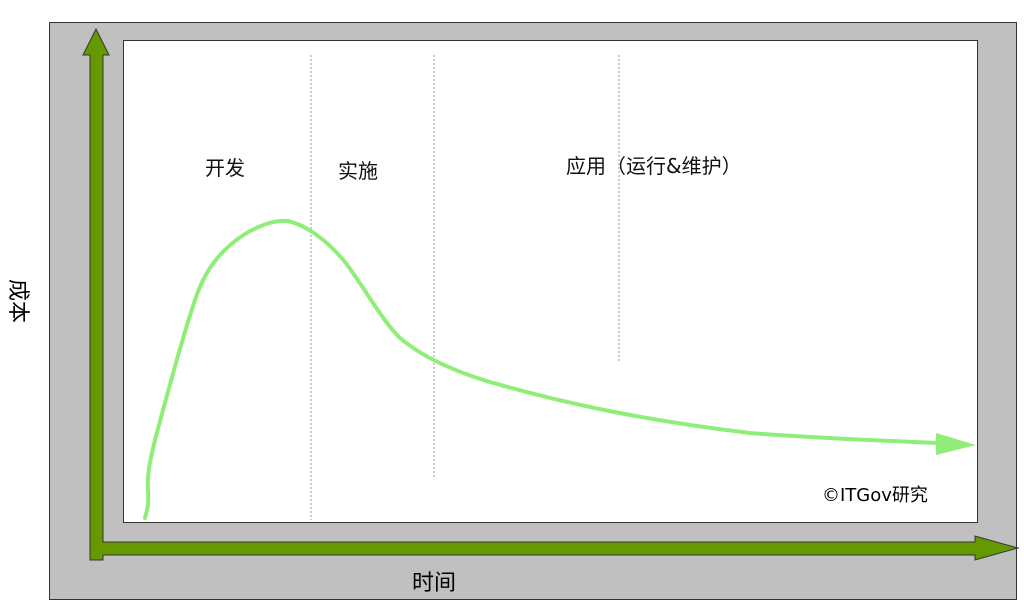 This screenshot has width=1024, height=609. I want to click on phase-label-development: 开发, so click(225, 168).